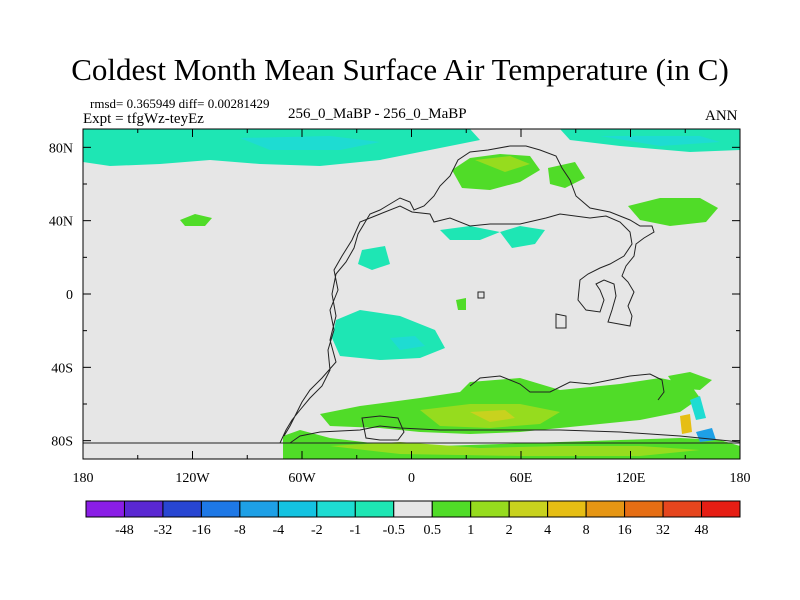 This screenshot has width=800, height=600. I want to click on colorbar-label: -4, so click(279, 530).